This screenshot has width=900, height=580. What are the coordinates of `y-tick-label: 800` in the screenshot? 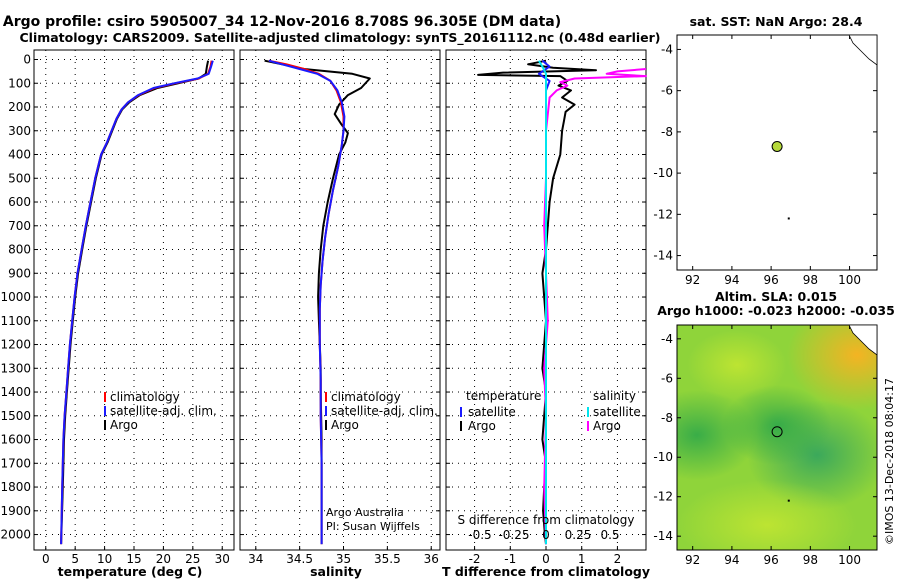 It's located at (19, 250).